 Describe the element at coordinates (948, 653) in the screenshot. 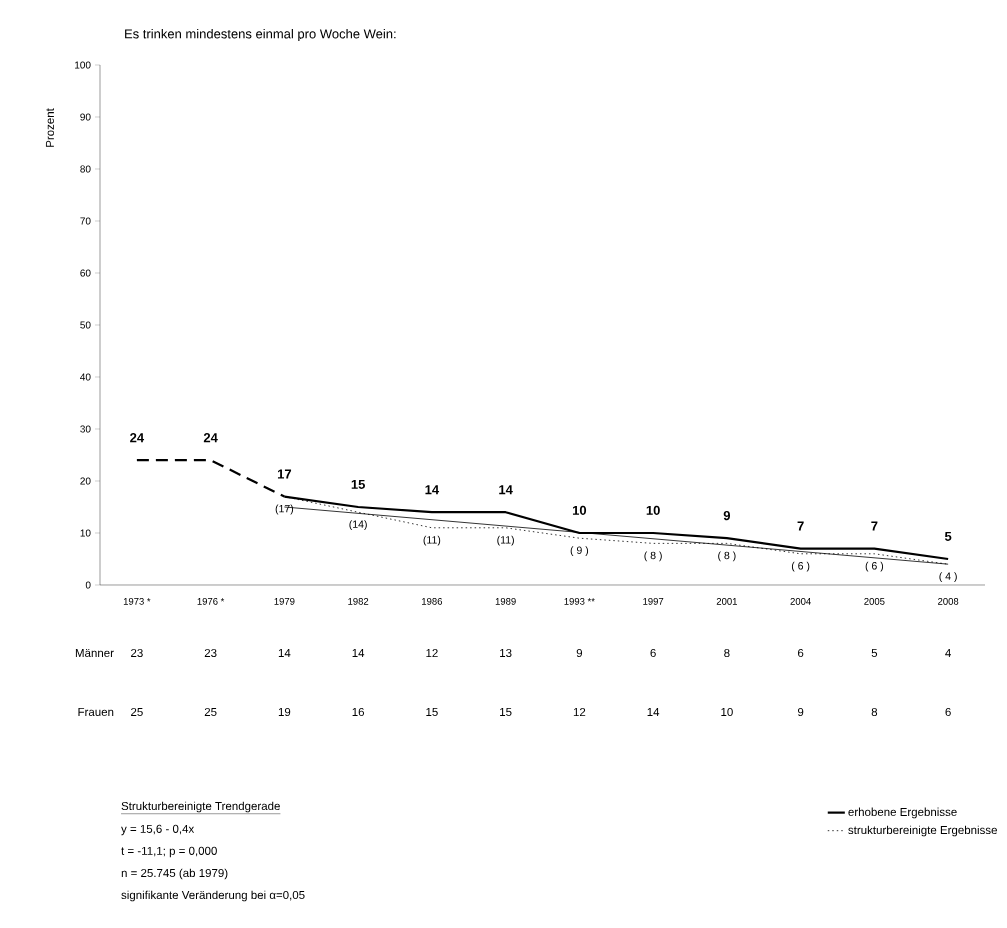

I see `text: 4` at that location.